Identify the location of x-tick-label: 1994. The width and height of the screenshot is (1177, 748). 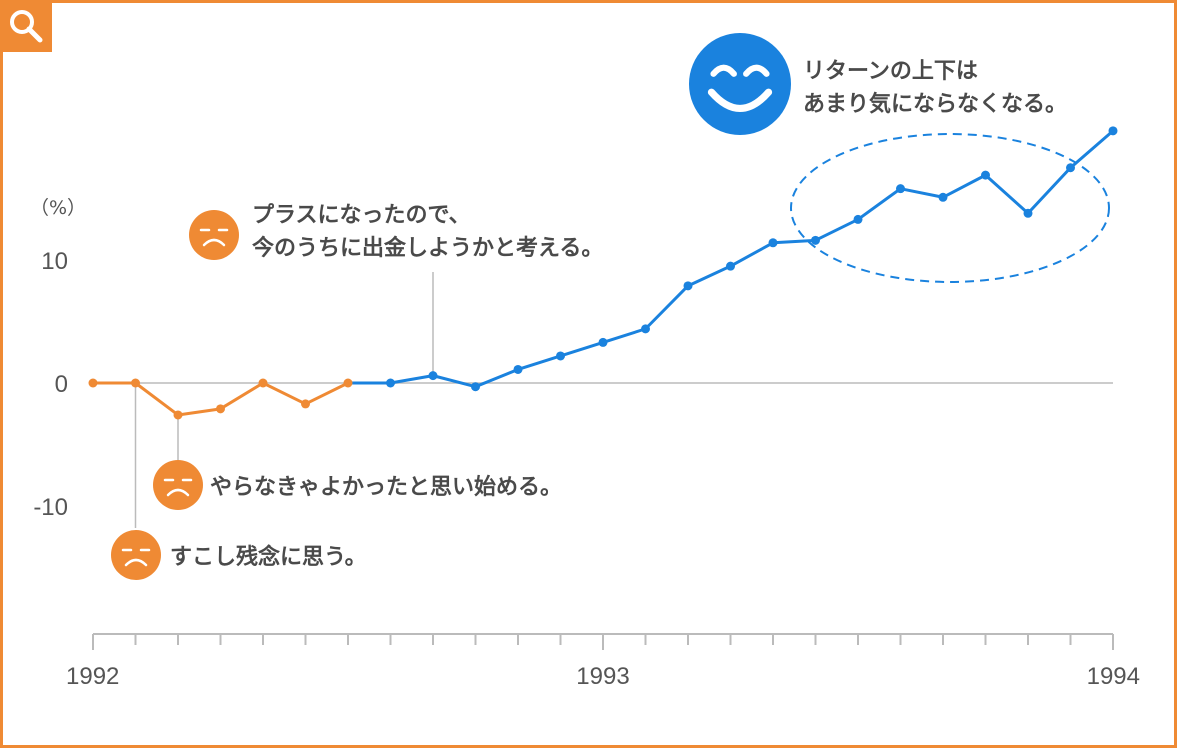
(1113, 676).